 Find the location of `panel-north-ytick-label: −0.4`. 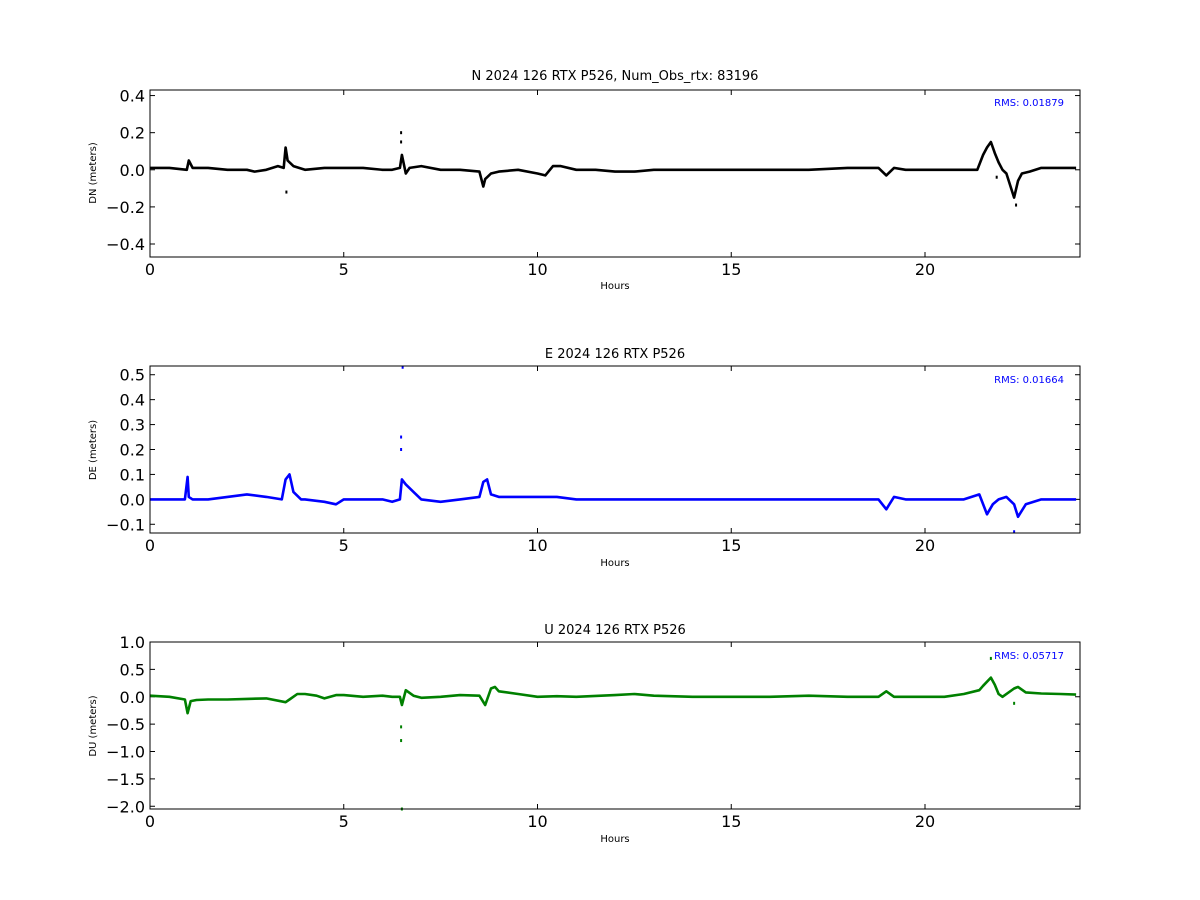

panel-north-ytick-label: −0.4 is located at coordinates (125, 244).